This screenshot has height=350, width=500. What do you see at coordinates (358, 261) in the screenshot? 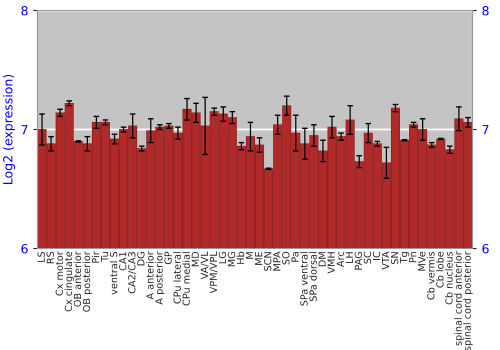
I see `x-tick-label: PAG` at bounding box center [358, 261].